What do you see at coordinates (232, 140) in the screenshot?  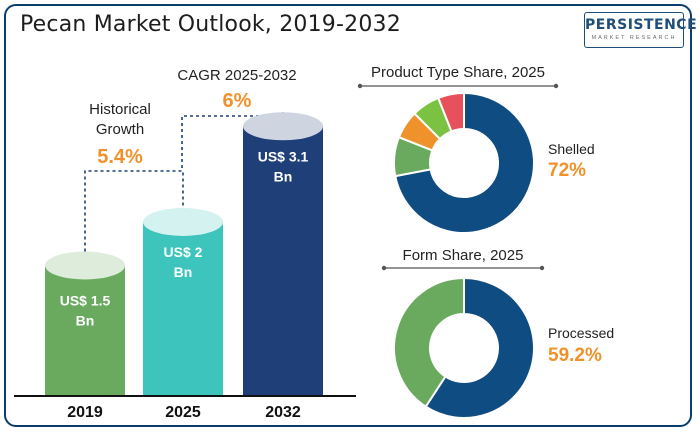 I see `cagr-connector` at bounding box center [232, 140].